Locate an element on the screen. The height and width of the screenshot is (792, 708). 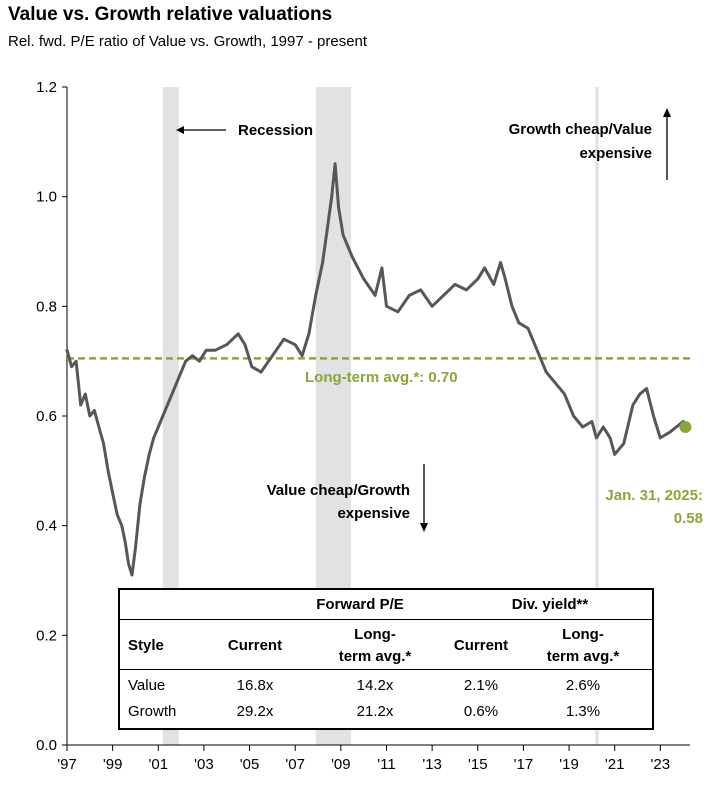
current-date-label: Jan. 31, 2025: is located at coordinates (654, 495).